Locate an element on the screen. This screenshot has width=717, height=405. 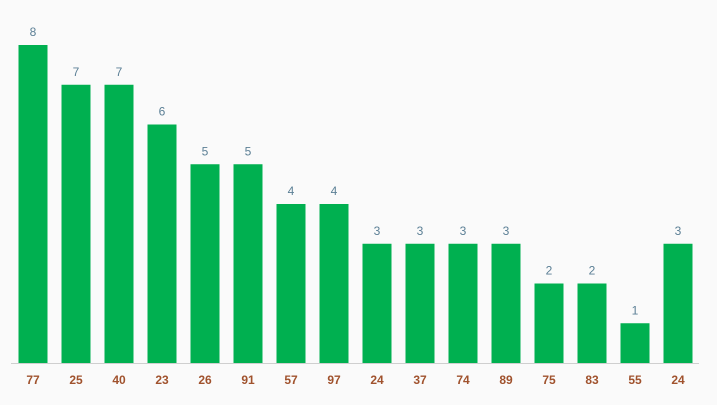
x-tick-label: 75 is located at coordinates (549, 380).